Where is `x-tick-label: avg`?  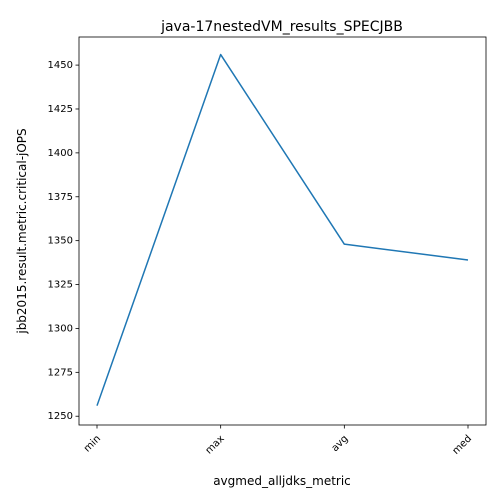
x-tick-label: avg is located at coordinates (340, 443).